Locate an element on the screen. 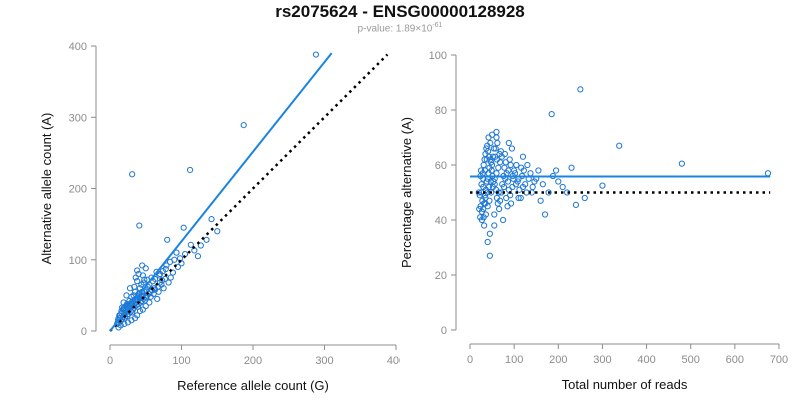 This screenshot has width=800, height=400. x-axis-label: Reference allele count (G) is located at coordinates (253, 385).